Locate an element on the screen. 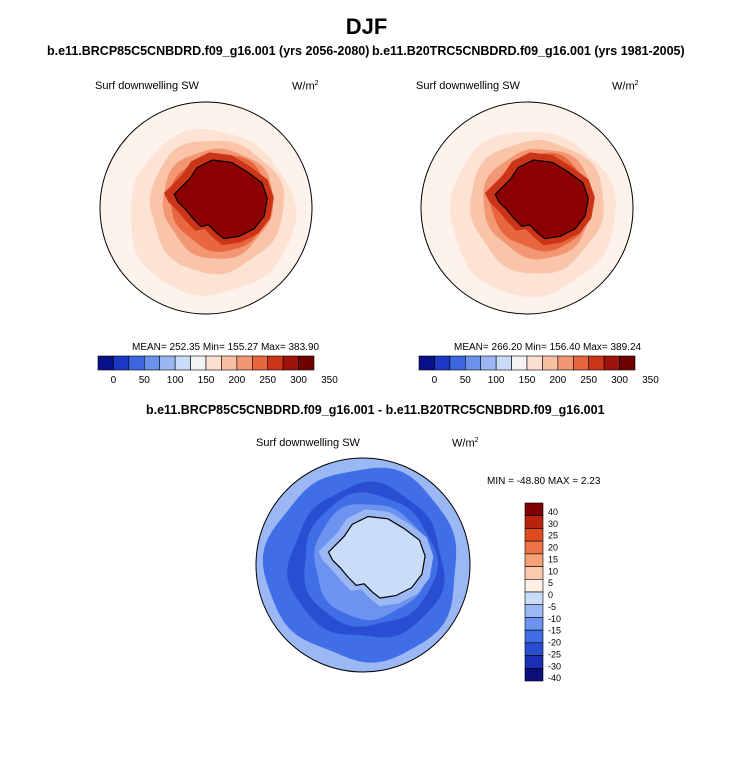  colorbar-tick-label: -15 is located at coordinates (554, 631).